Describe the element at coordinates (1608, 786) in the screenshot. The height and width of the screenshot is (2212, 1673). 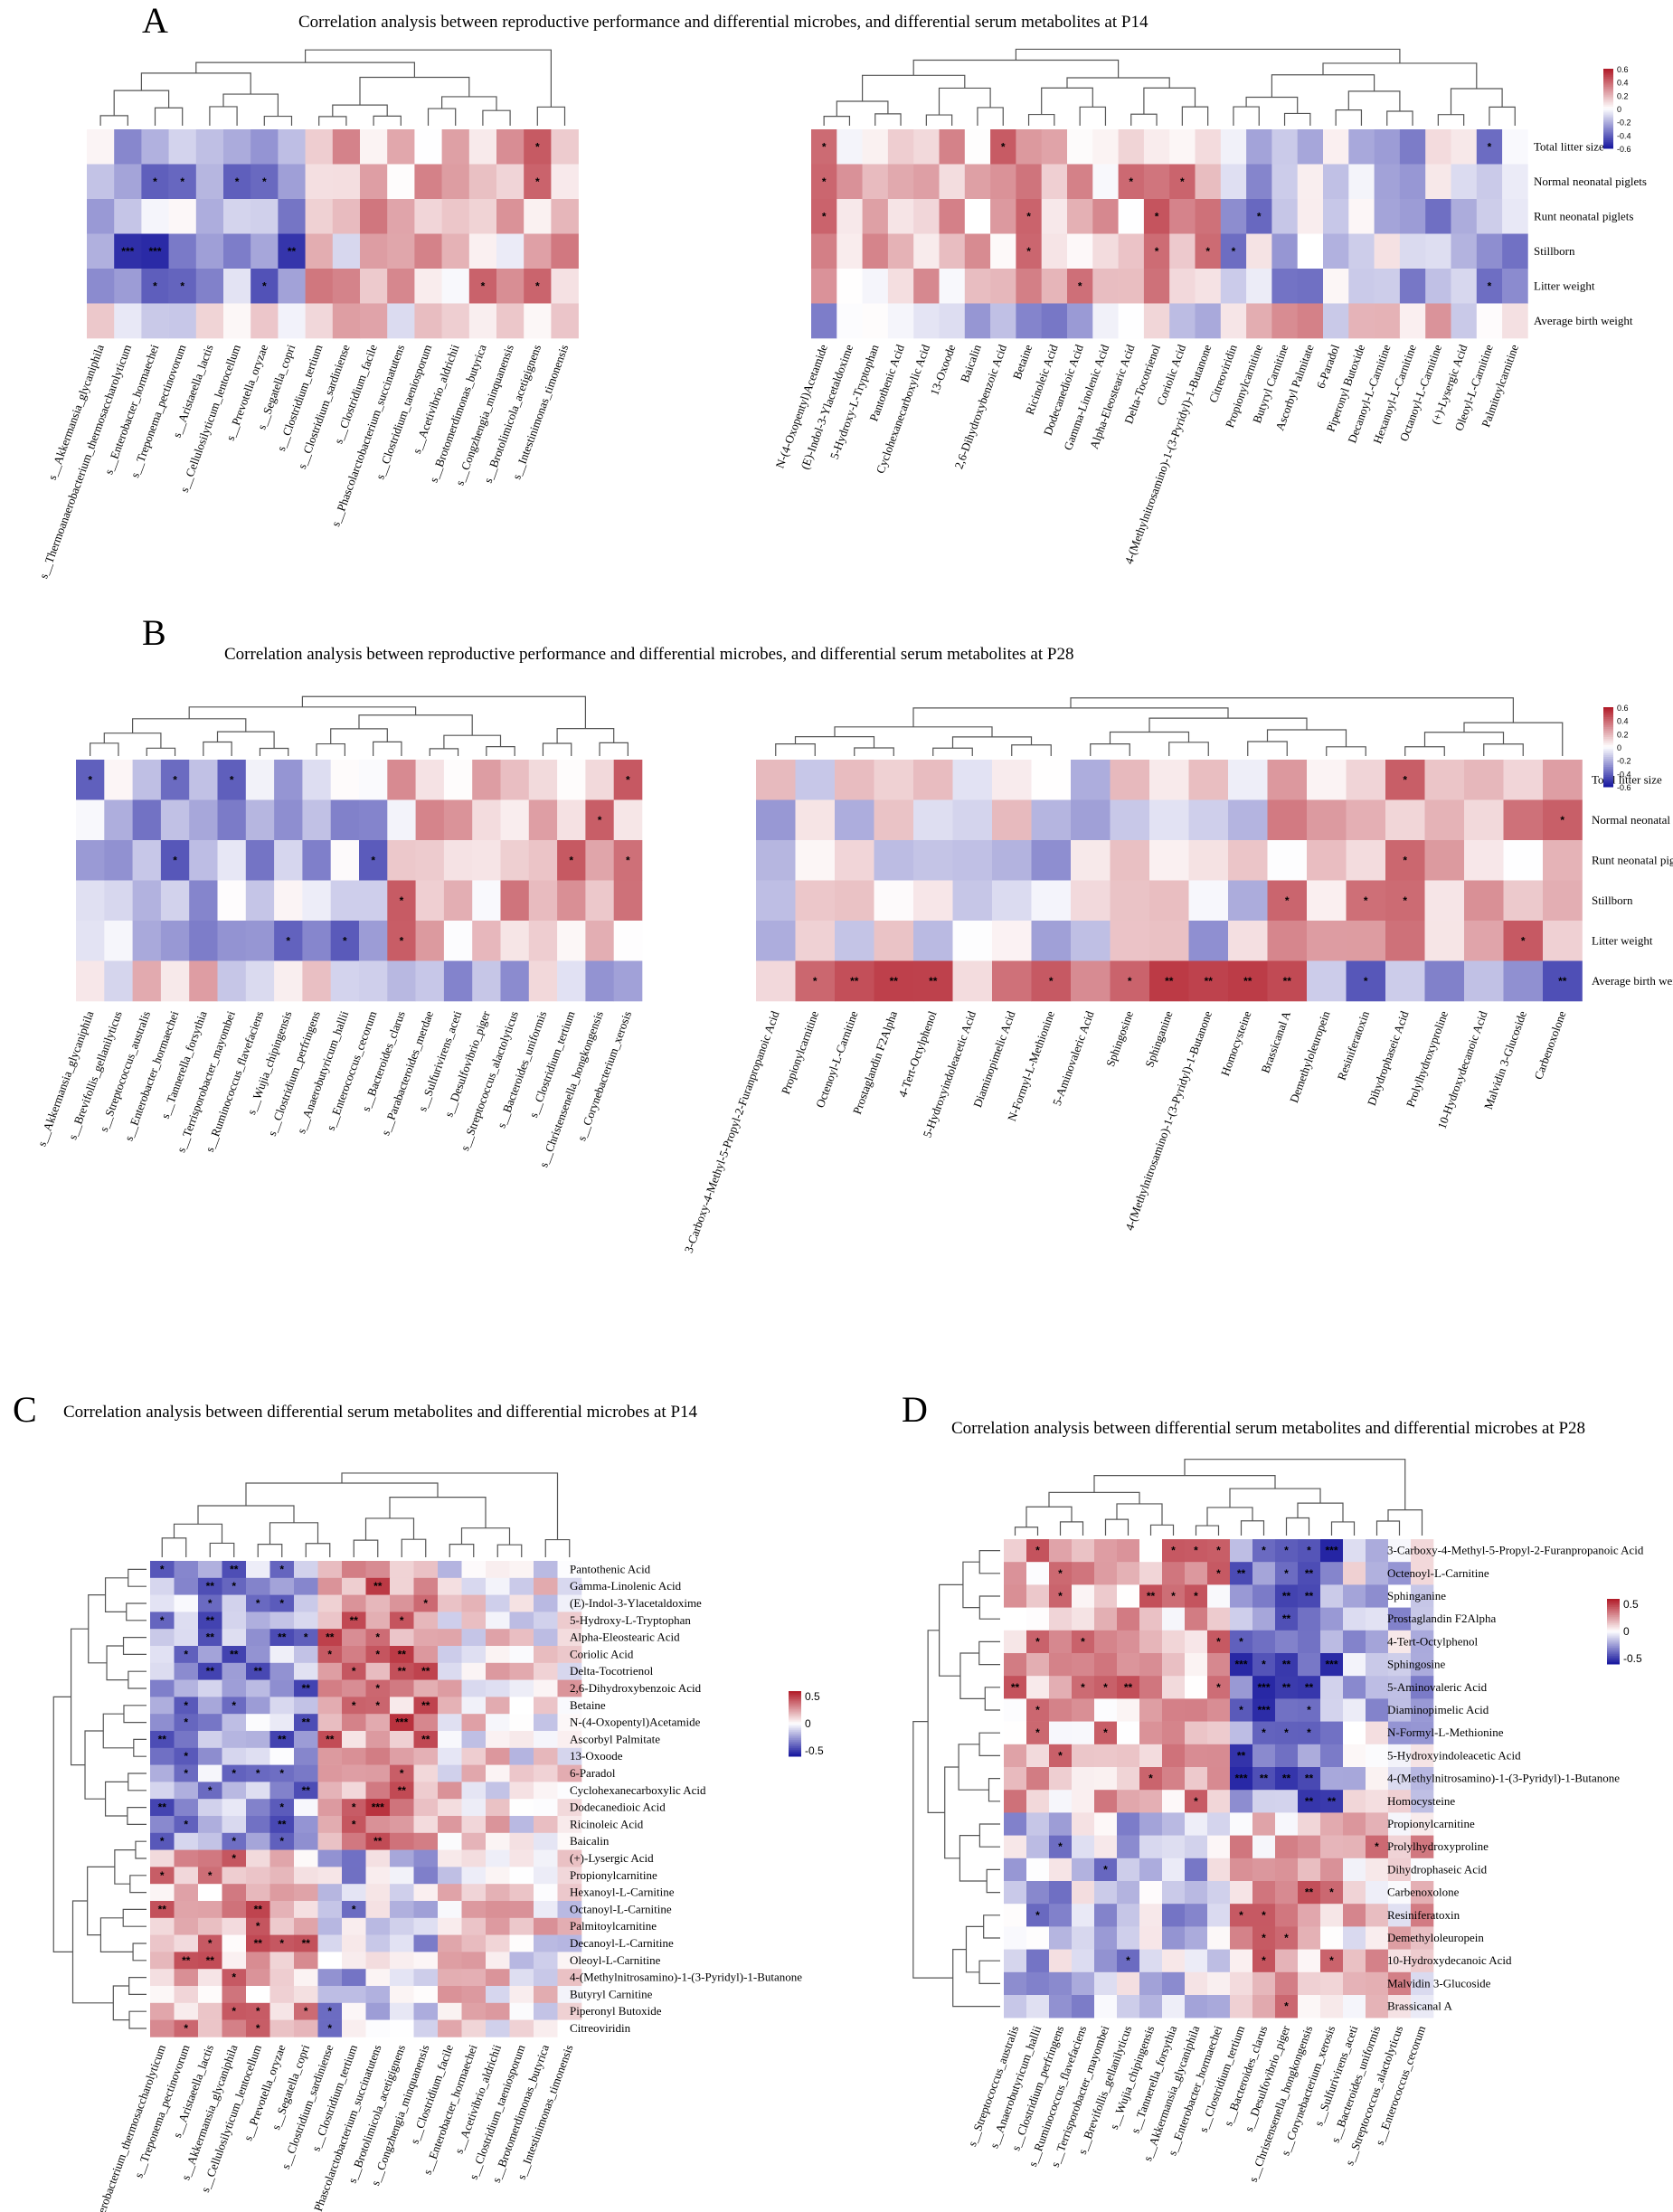
I see `panel-b-legend-swatch` at that location.